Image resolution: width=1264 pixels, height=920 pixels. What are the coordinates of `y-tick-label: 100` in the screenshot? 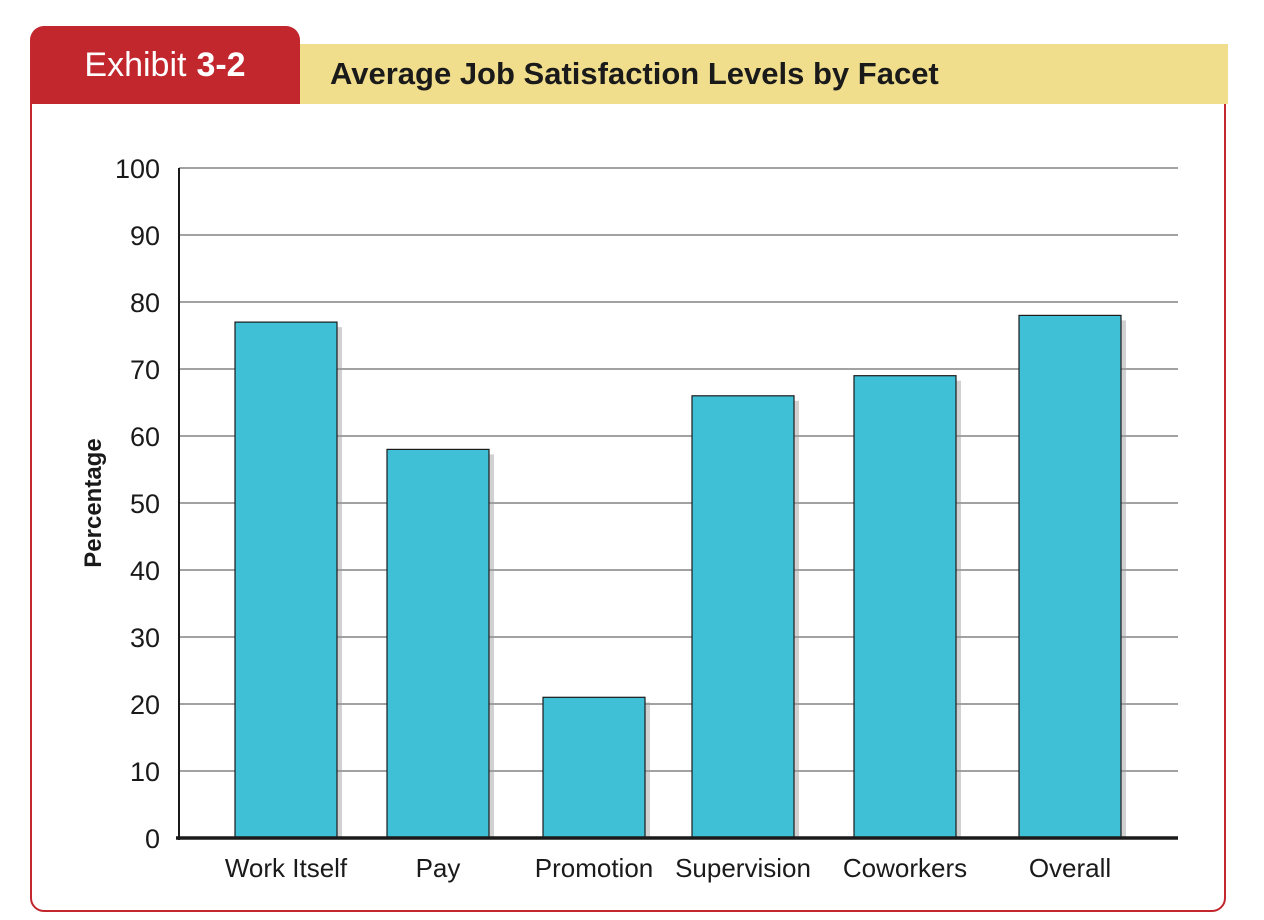 It's located at (137, 169).